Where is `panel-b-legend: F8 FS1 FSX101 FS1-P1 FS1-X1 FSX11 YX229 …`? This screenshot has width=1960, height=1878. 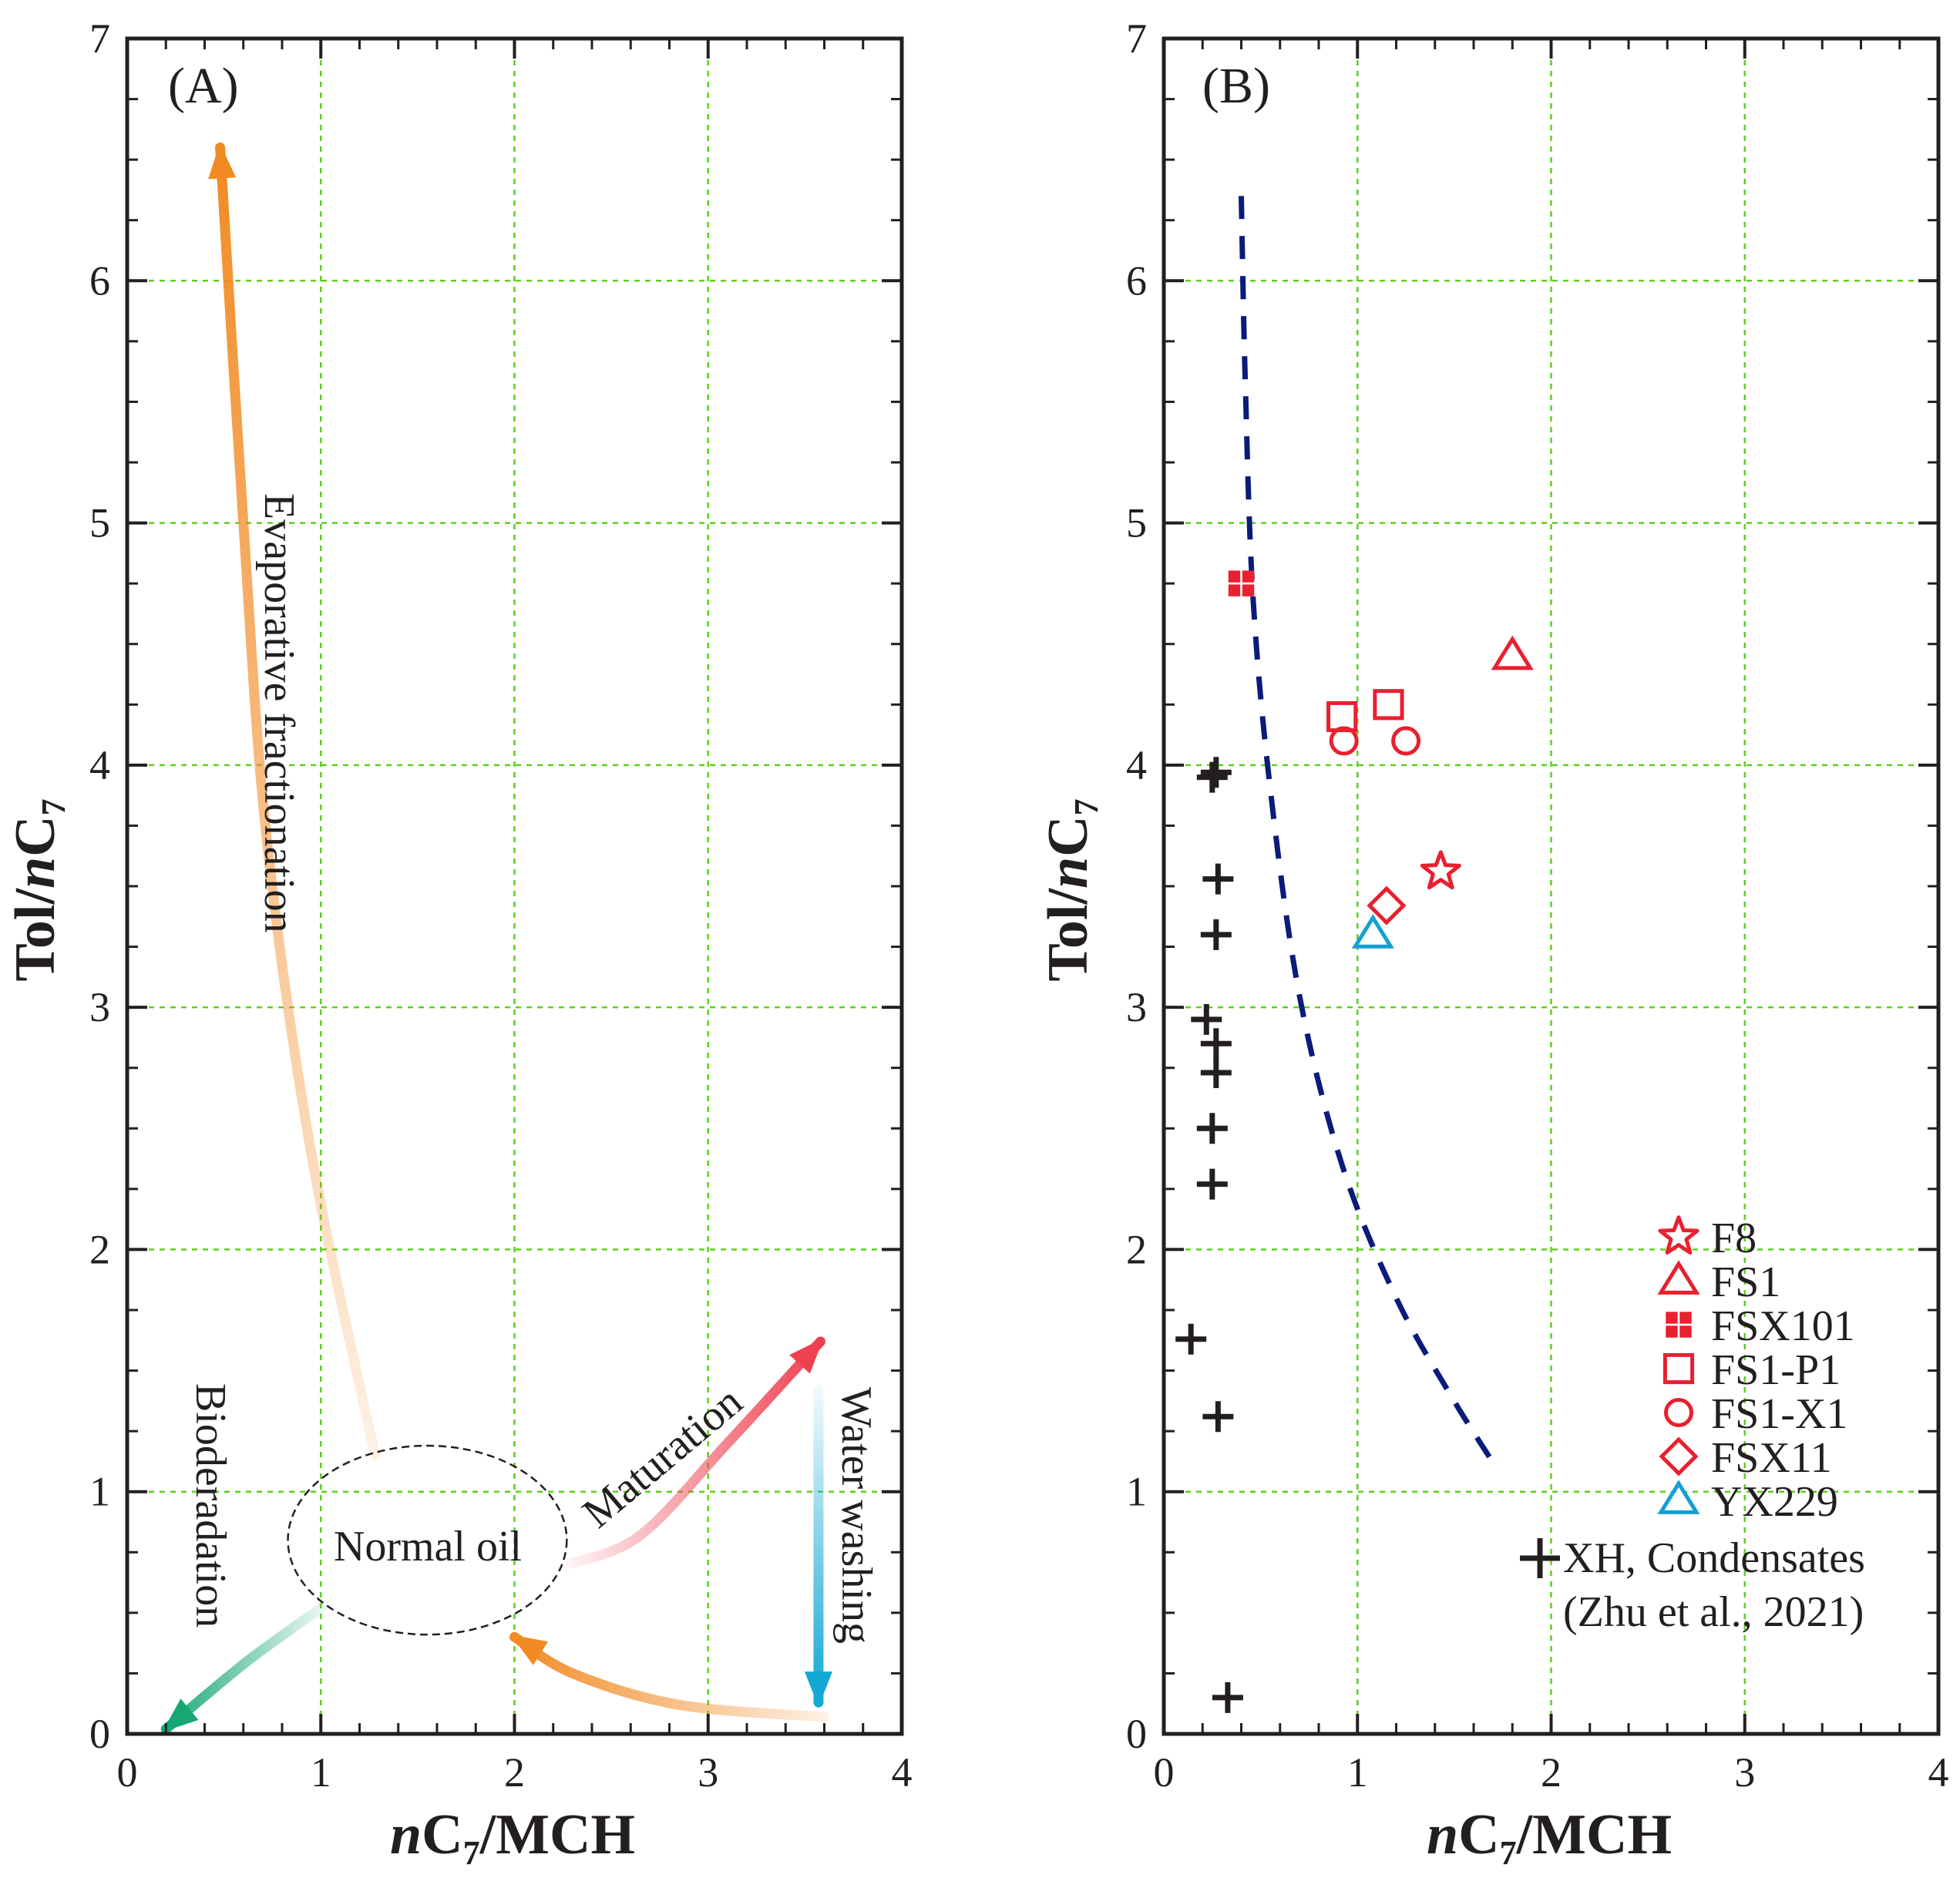
panel-b-legend: F8 FS1 FSX101 FS1-P1 FS1-X1 FSX11 YX229 … is located at coordinates (1692, 1425).